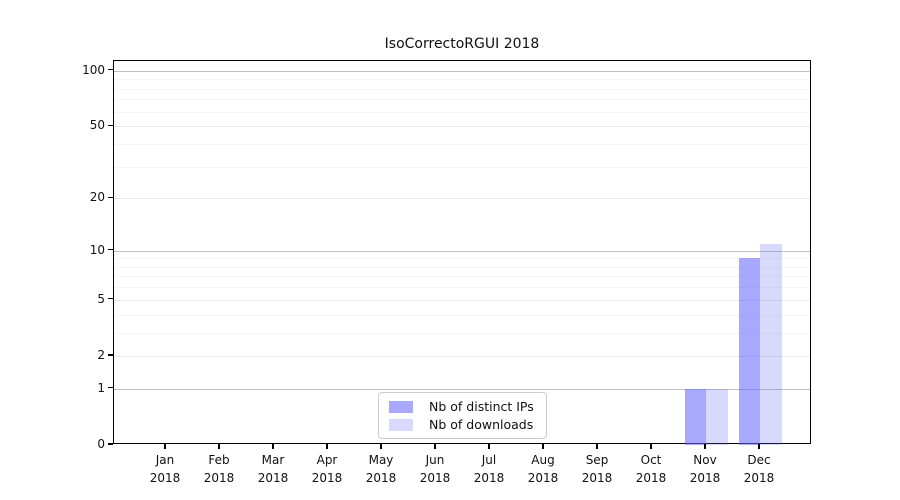  What do you see at coordinates (759, 469) in the screenshot?
I see `x-tick-label: Dec 2018` at bounding box center [759, 469].